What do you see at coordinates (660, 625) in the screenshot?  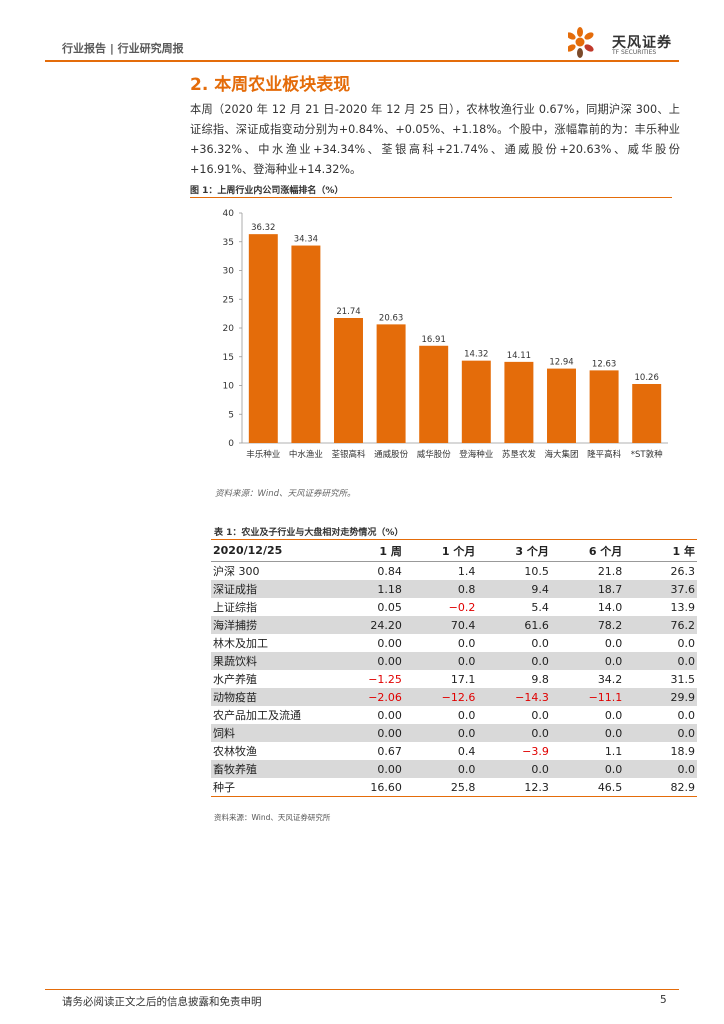 I see `cell-1y: 76.2` at bounding box center [660, 625].